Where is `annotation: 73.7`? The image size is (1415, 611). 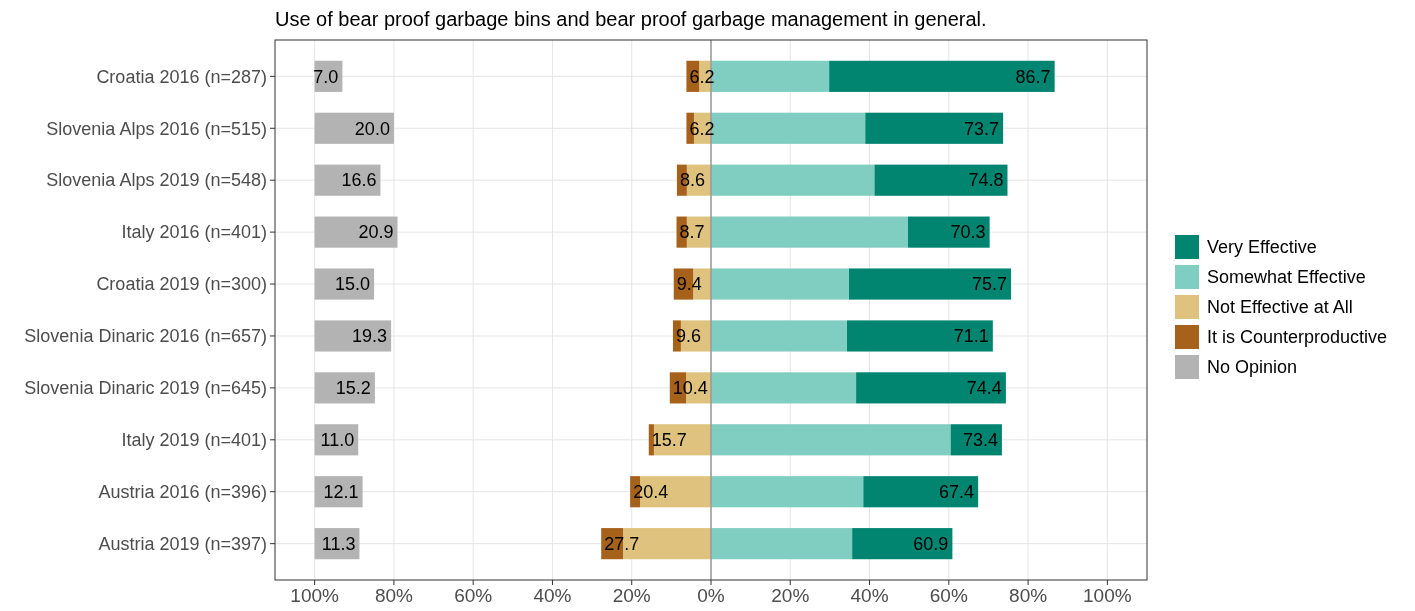
annotation: 73.7 is located at coordinates (982, 128).